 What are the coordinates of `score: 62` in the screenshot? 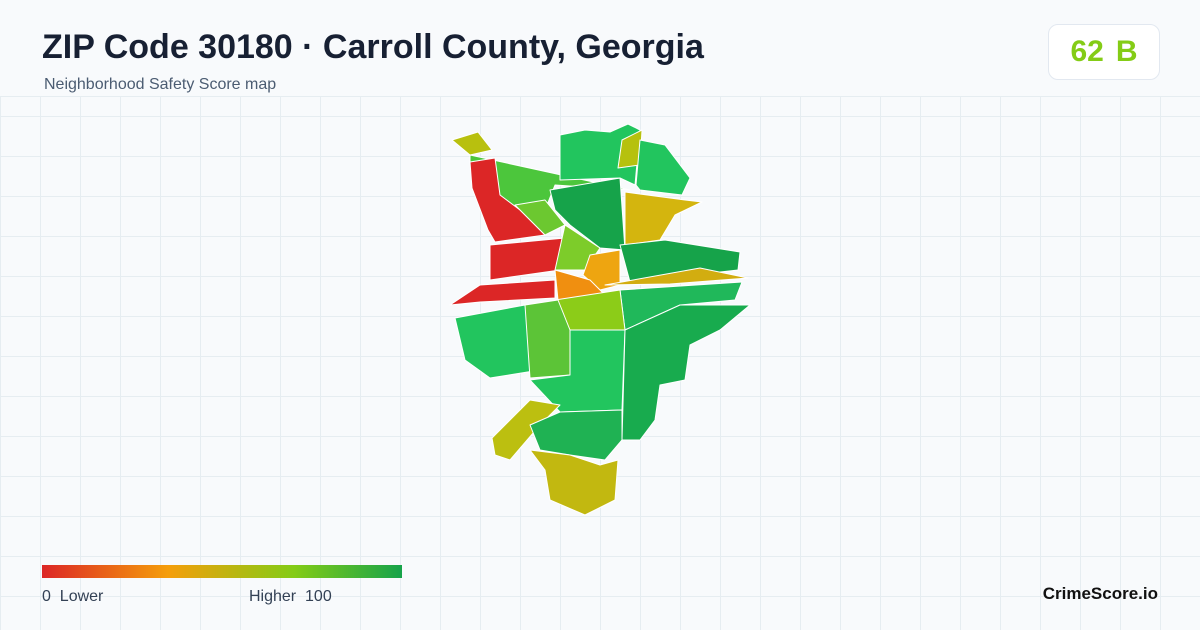 It's located at (1087, 51).